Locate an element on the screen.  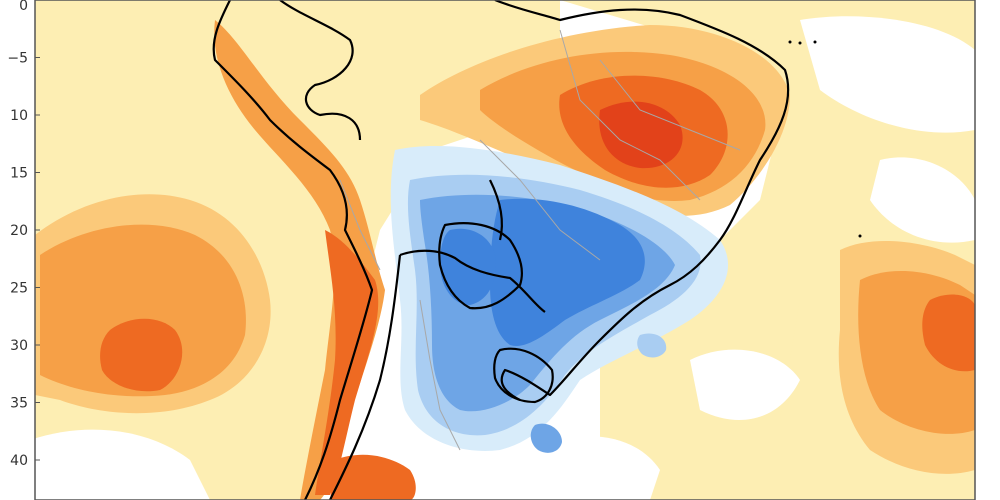
latitude-axis: 0 −5 10 15 20 25 30 35 40 is located at coordinates (23, 234).